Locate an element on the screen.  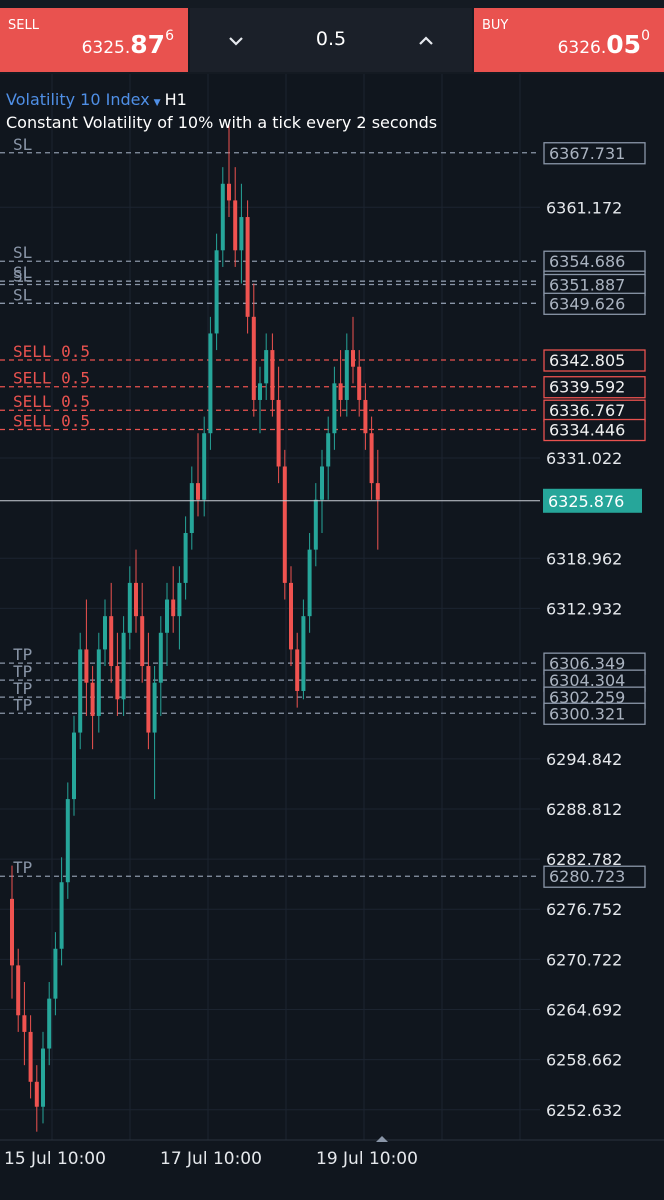
tp-price-label: 6280.723 is located at coordinates (587, 876).